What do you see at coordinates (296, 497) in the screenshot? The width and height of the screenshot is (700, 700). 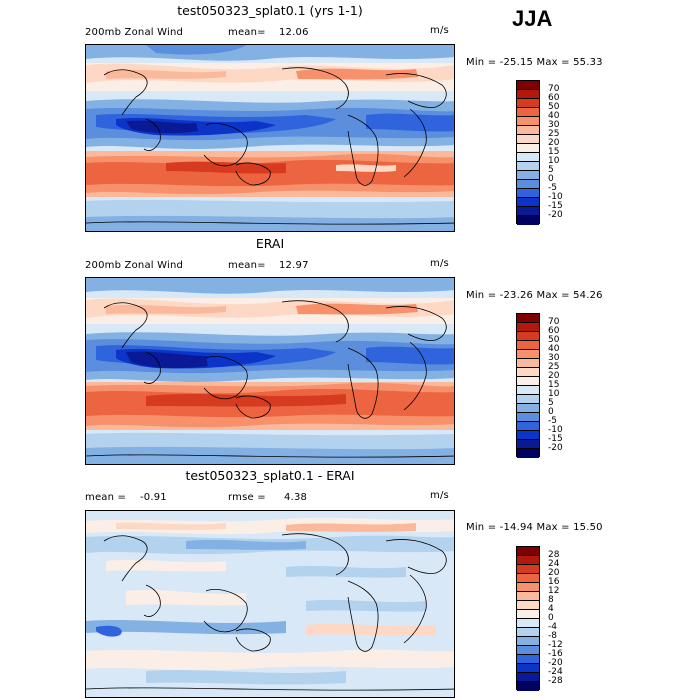 I see `panel-3-rmse-value: 4.38` at bounding box center [296, 497].